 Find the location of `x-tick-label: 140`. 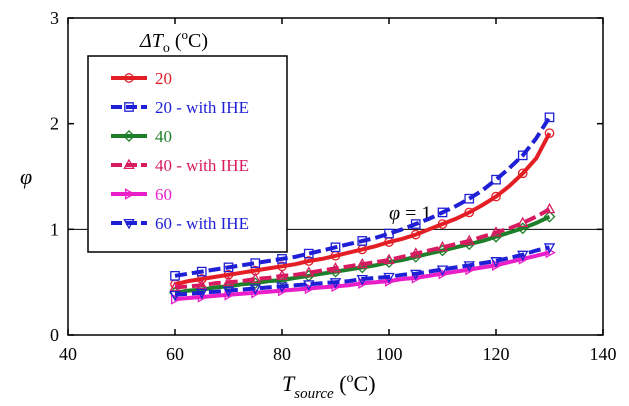

x-tick-label: 140 is located at coordinates (603, 354).